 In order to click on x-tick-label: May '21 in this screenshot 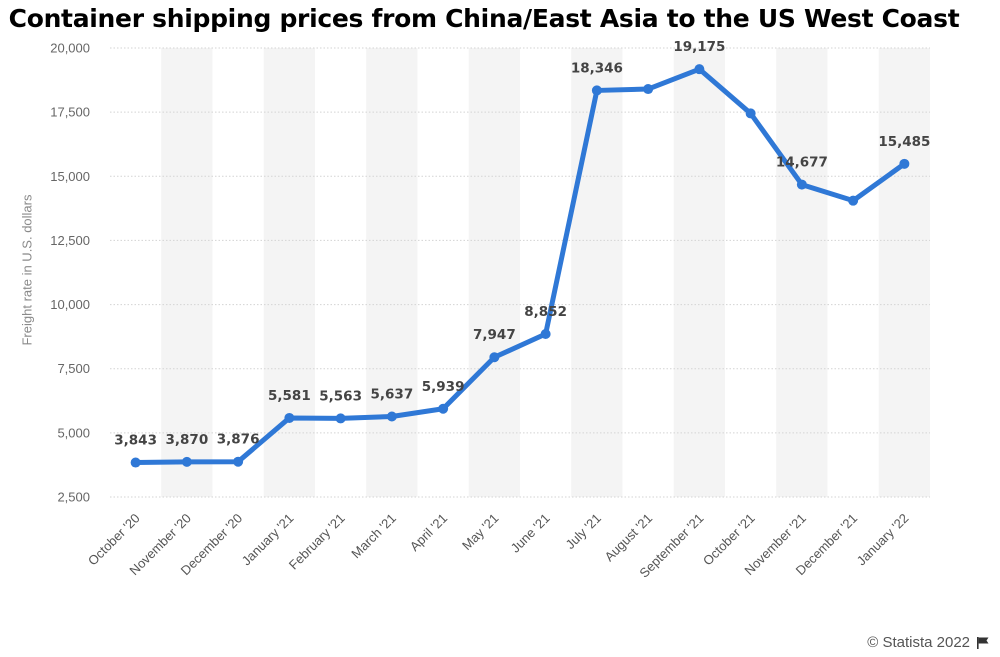, I will do `click(480, 532)`.